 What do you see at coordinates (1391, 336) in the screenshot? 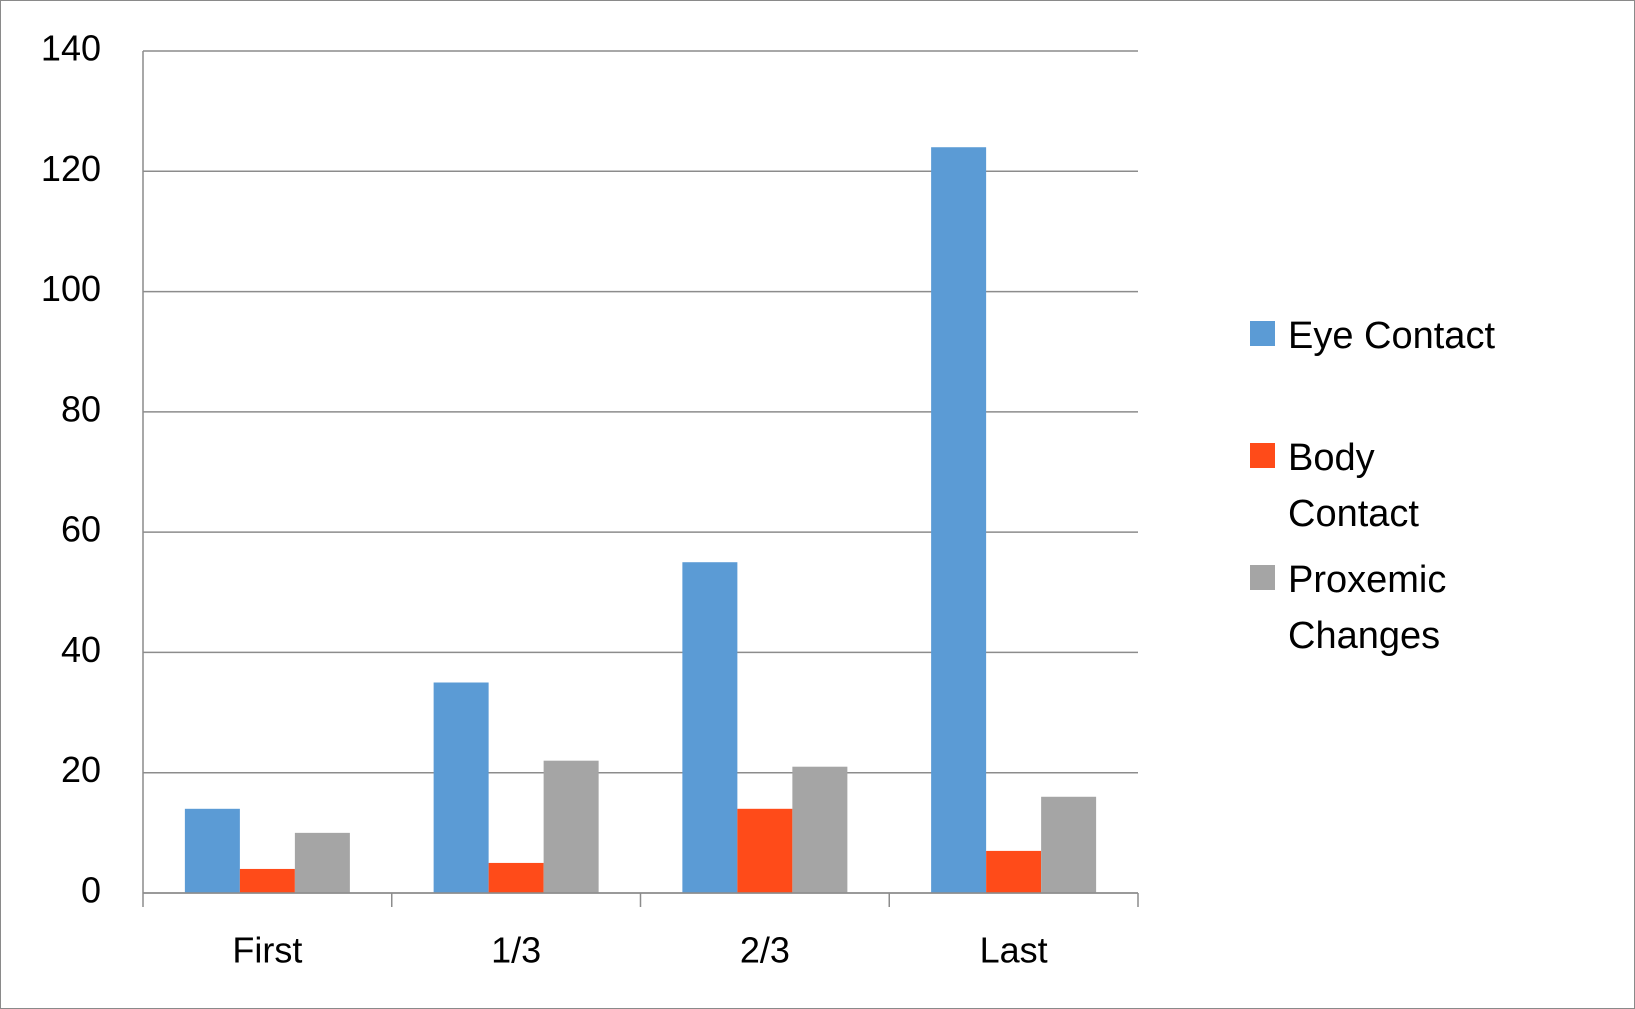
I see `legend-label: Eye Contact` at bounding box center [1391, 336].